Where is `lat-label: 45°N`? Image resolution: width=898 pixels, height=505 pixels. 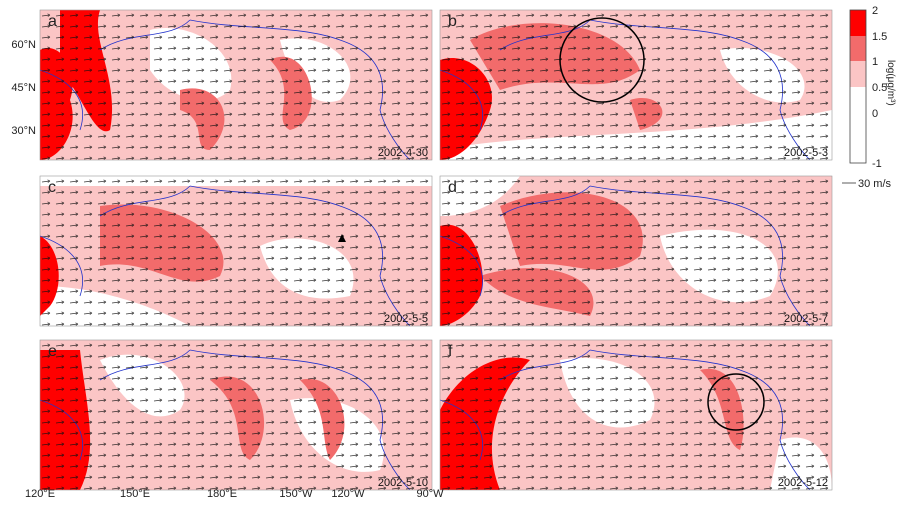 lat-label: 45°N is located at coordinates (23, 88).